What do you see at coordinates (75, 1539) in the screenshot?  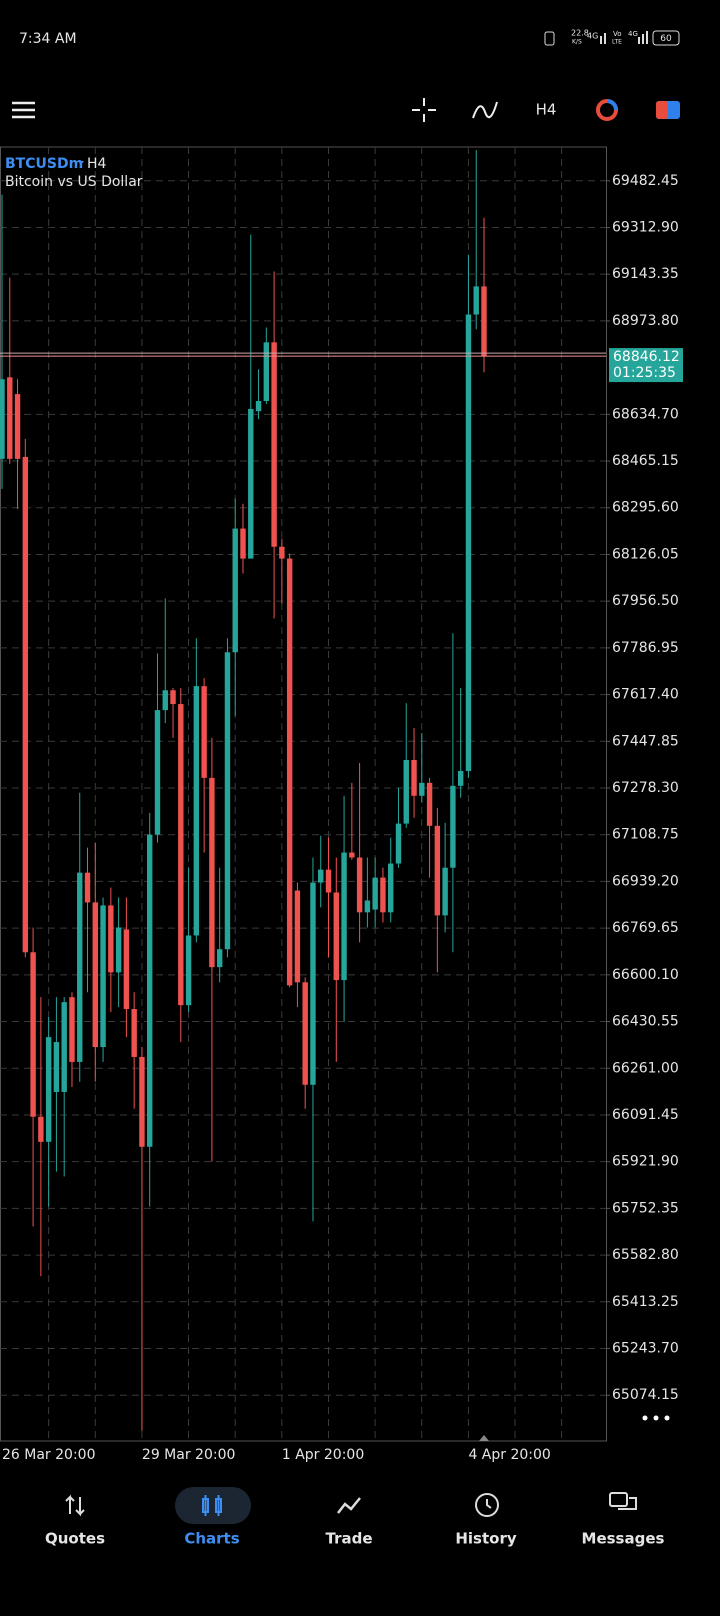 I see `nav-label: Quotes` at bounding box center [75, 1539].